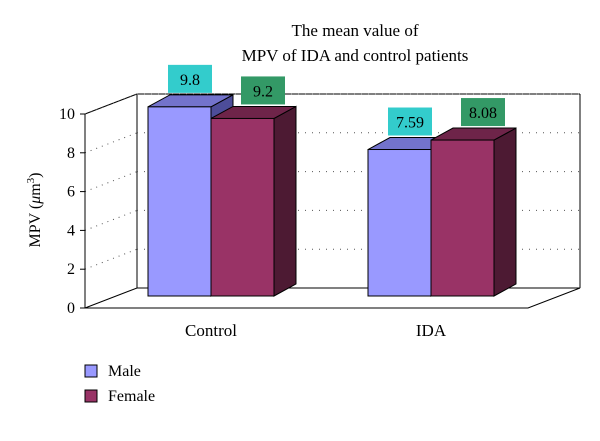  Describe the element at coordinates (67, 114) in the screenshot. I see `y-tick-label: 10` at that location.